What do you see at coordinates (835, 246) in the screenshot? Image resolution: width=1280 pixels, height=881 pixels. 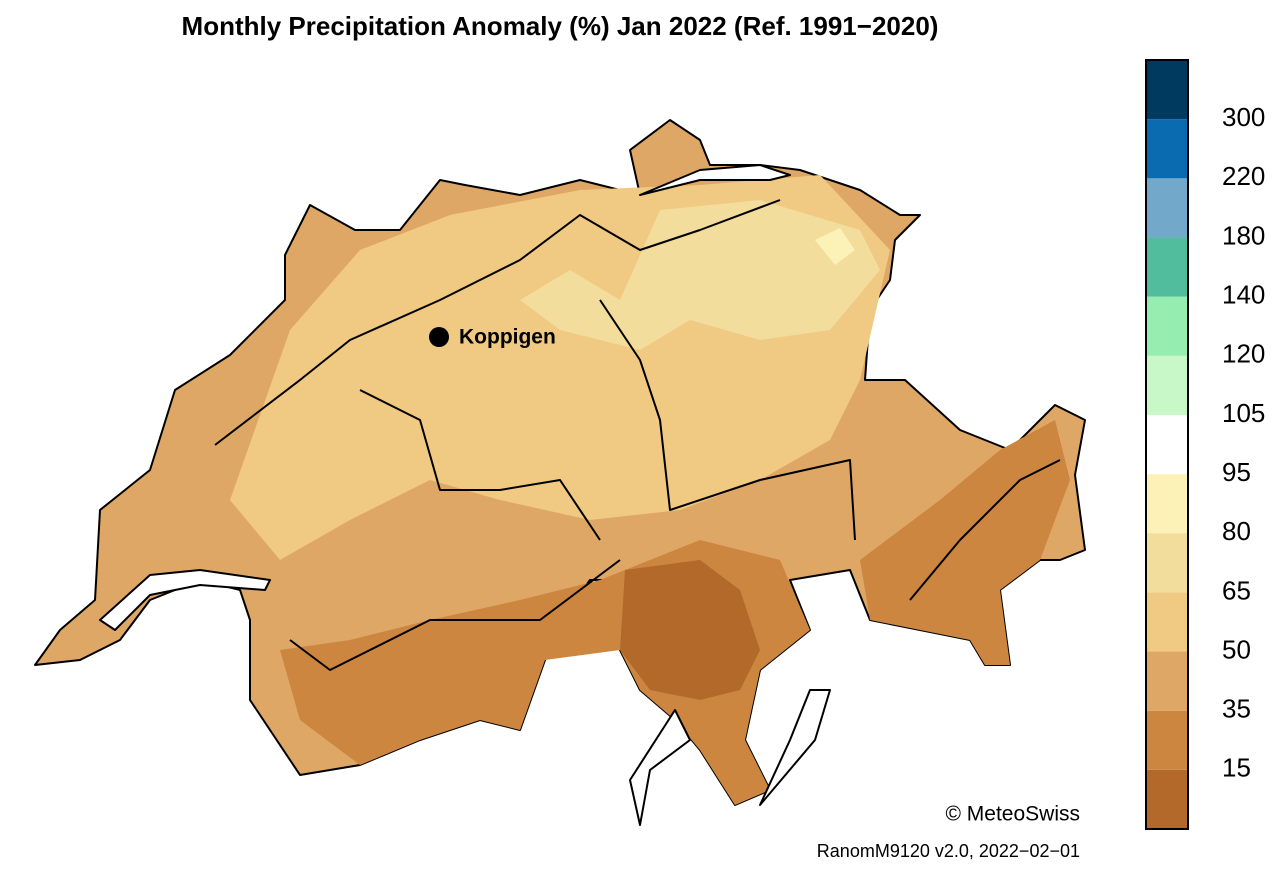 I see `region-lightest` at bounding box center [835, 246].